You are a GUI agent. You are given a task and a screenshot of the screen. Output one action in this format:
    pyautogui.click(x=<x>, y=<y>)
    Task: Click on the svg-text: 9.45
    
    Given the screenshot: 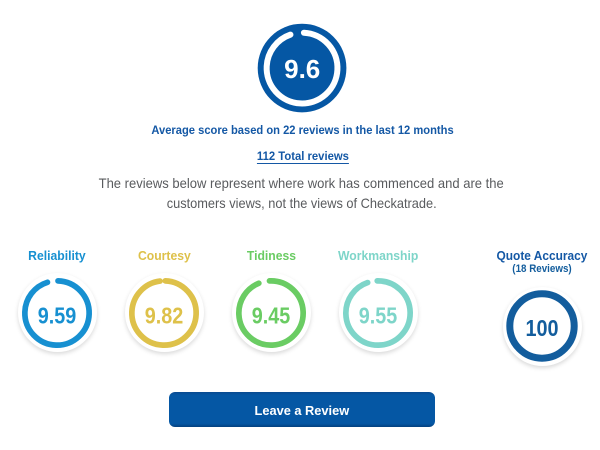 What is the action you would take?
    pyautogui.click(x=271, y=315)
    